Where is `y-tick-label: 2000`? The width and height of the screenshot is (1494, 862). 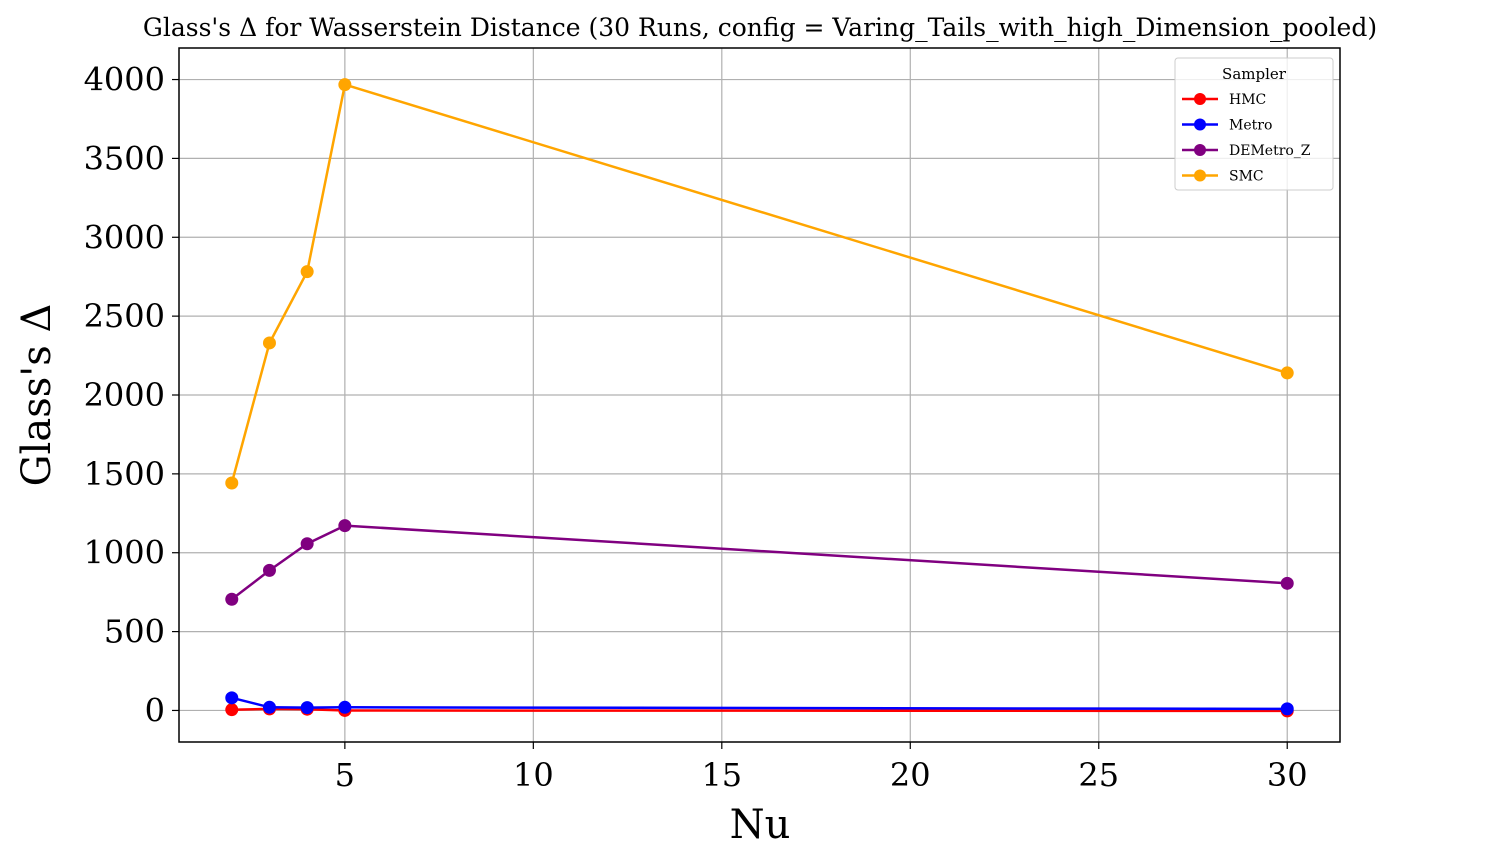 y-tick-label: 2000 is located at coordinates (124, 395).